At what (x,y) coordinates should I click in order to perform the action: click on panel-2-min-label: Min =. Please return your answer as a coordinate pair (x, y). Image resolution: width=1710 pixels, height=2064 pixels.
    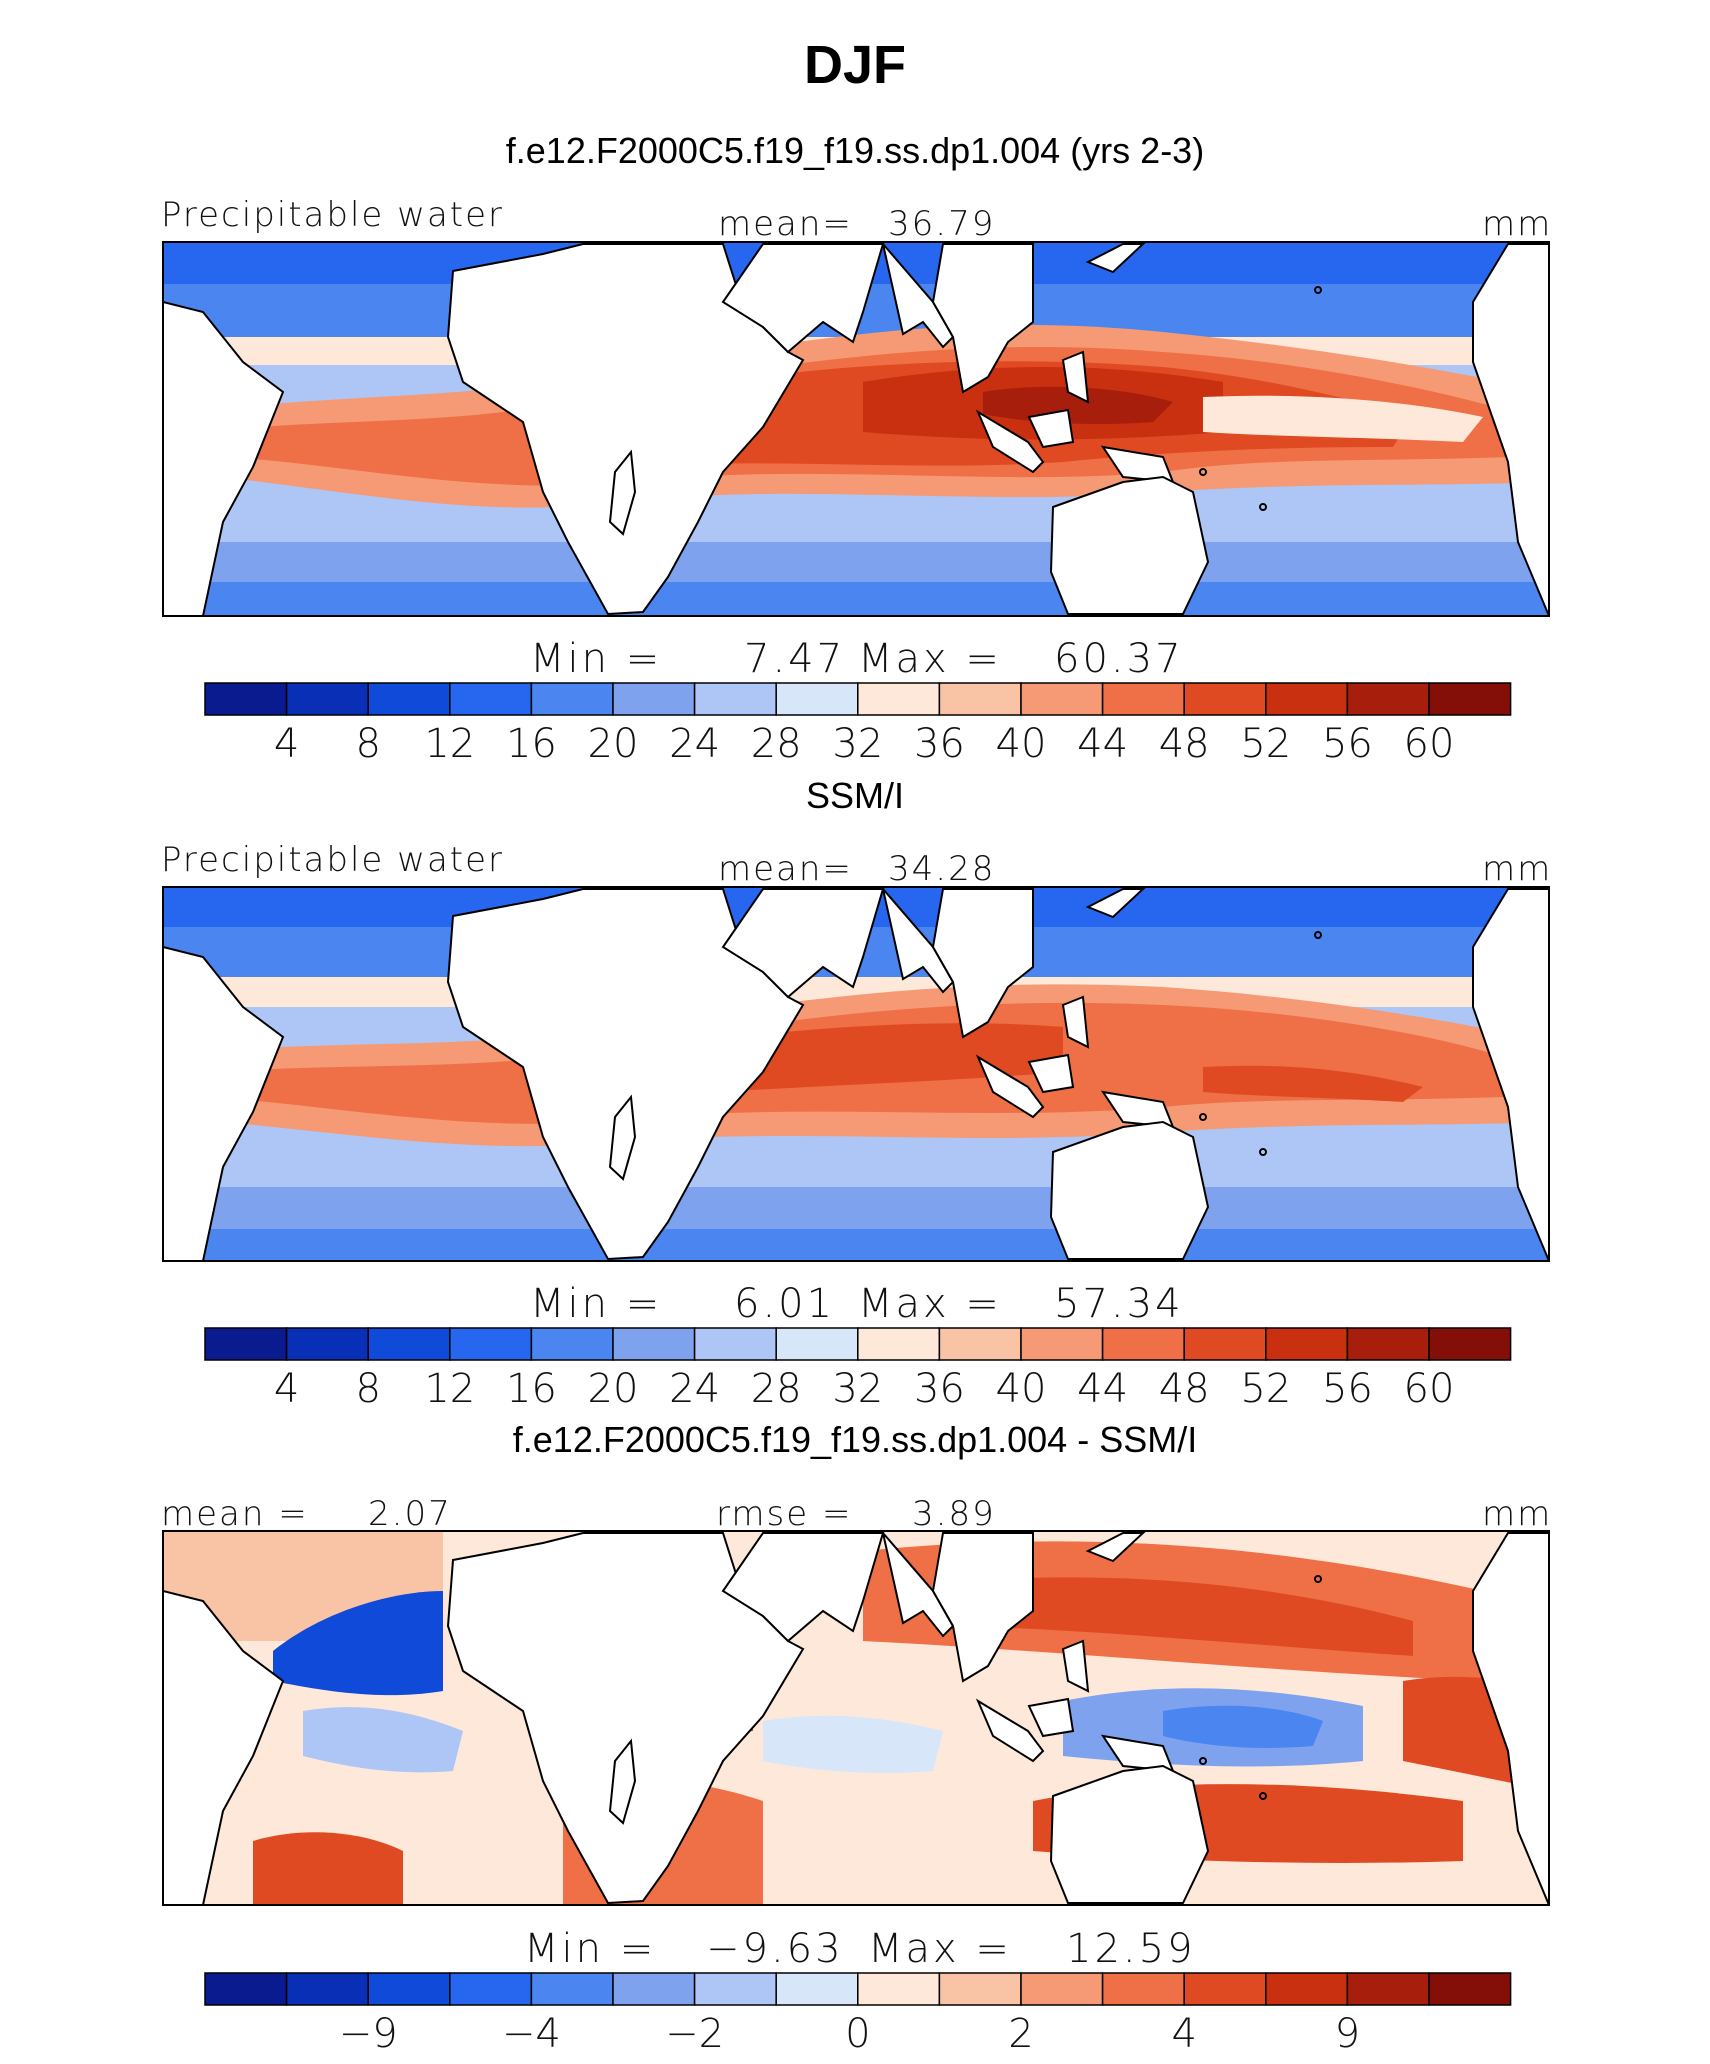
    Looking at the image, I should click on (596, 1304).